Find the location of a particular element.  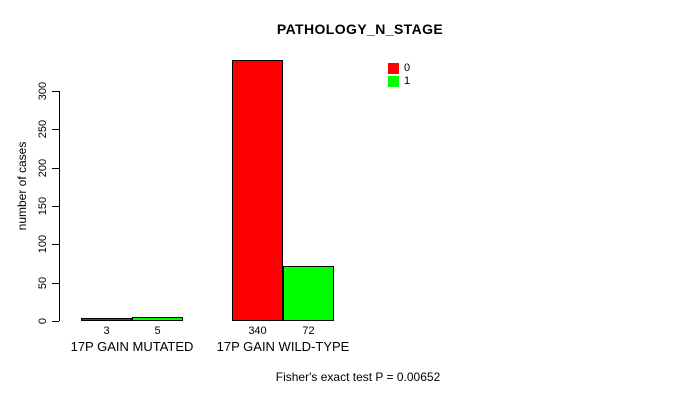

legend-row: 1 is located at coordinates (399, 81).